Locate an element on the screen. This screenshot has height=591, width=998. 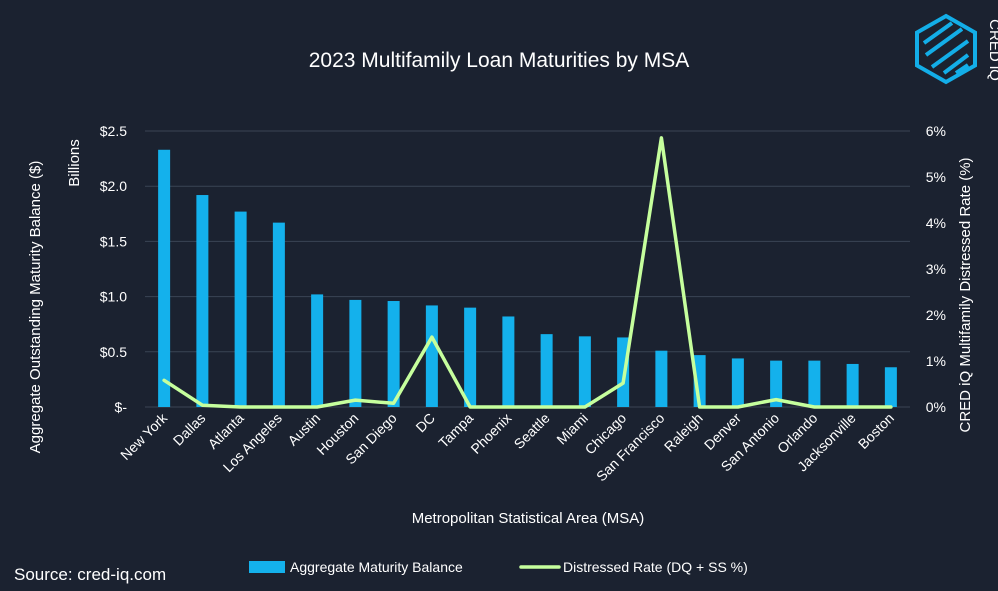
category-label: Boston is located at coordinates (876, 431).